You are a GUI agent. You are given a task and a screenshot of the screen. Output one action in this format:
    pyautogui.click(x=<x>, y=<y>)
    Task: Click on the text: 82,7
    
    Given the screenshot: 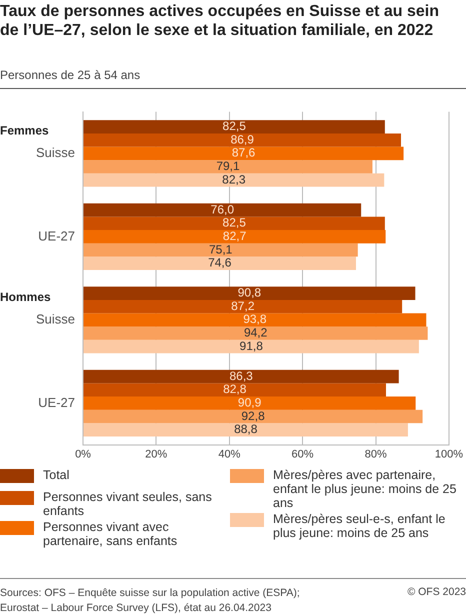 What is the action you would take?
    pyautogui.click(x=234, y=235)
    